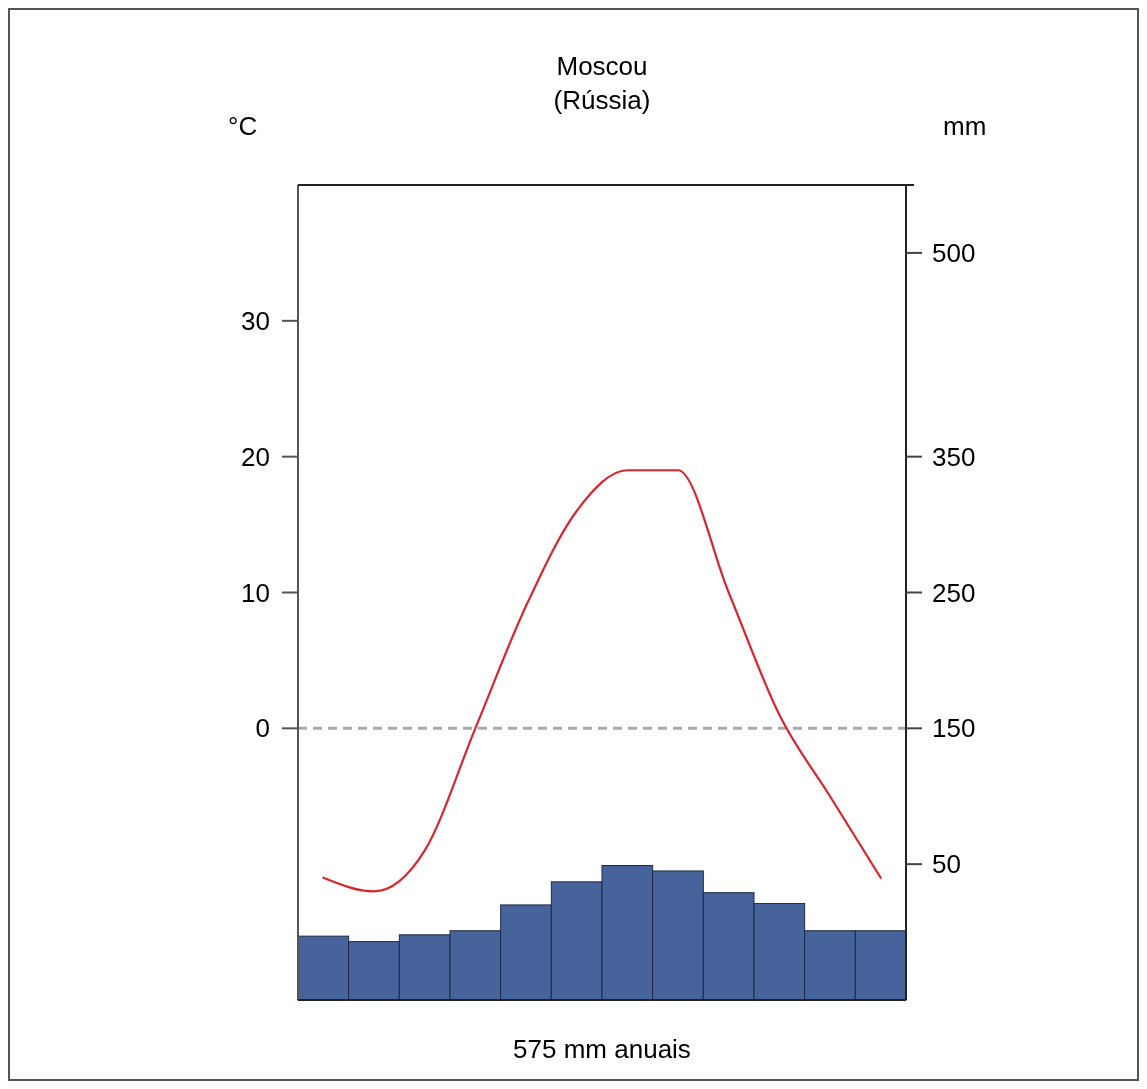 This screenshot has width=1147, height=1089. What do you see at coordinates (965, 126) in the screenshot?
I see `y2-axis-title: mm` at bounding box center [965, 126].